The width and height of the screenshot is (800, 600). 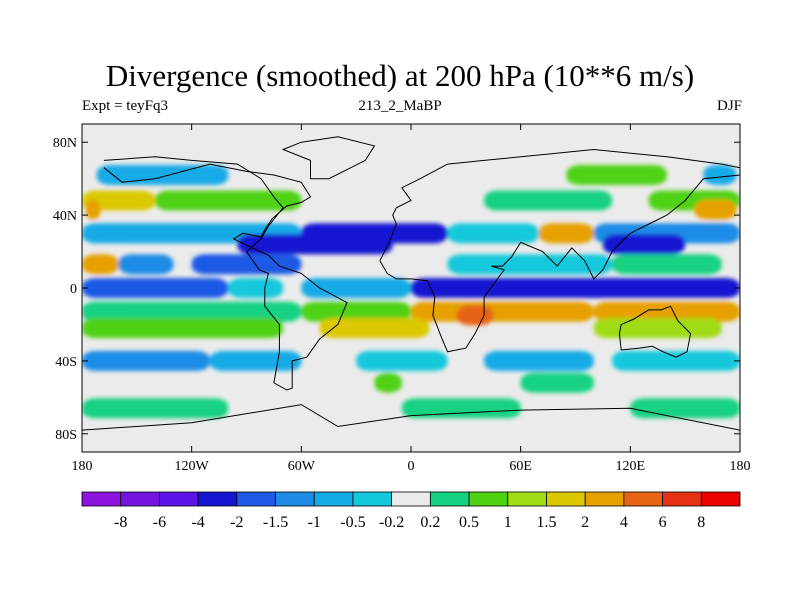 I want to click on experiment-label: Expt = teyFq3, so click(x=125, y=106).